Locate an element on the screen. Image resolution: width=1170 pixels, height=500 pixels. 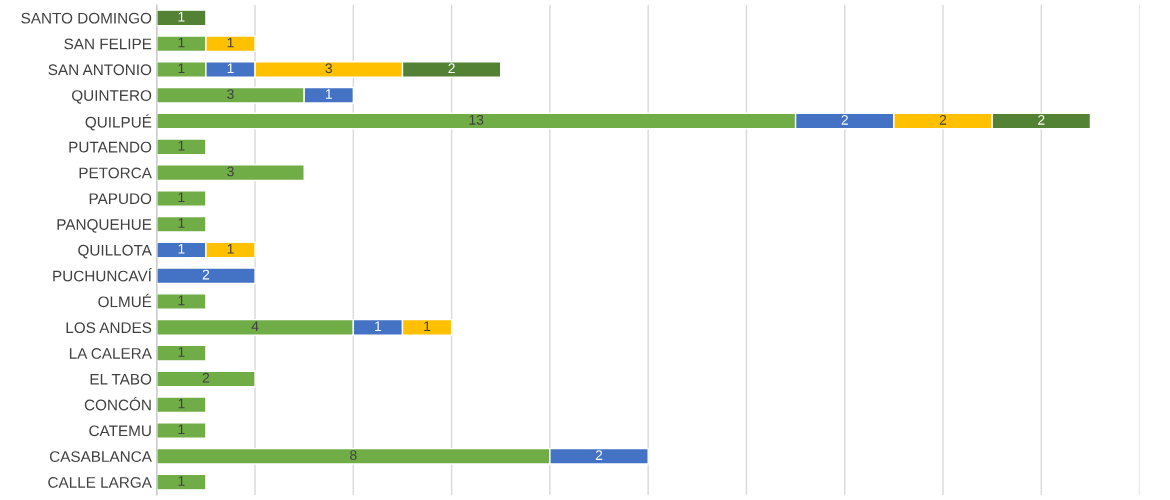
y-tick-label: CASABLANCA is located at coordinates (100, 456).